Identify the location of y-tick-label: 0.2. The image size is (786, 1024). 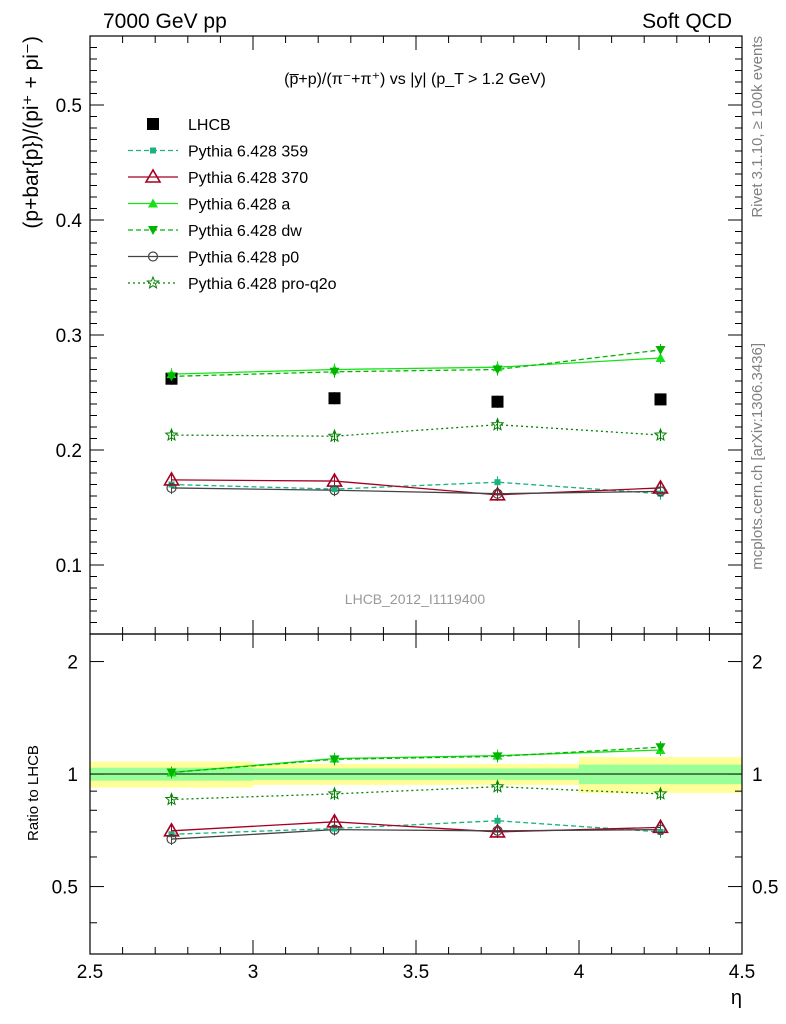
(69, 451).